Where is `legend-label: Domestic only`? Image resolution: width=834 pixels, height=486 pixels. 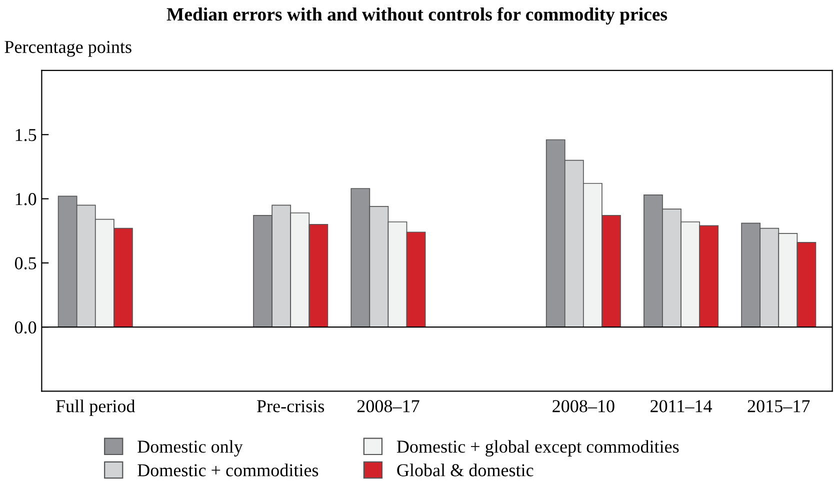
legend-label: Domestic only is located at coordinates (190, 448).